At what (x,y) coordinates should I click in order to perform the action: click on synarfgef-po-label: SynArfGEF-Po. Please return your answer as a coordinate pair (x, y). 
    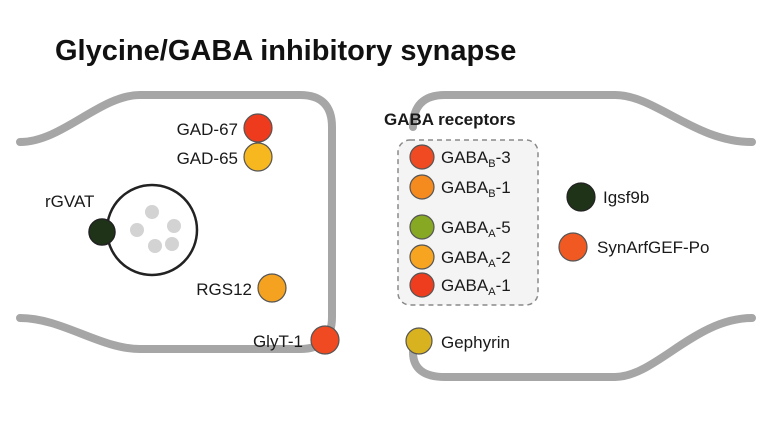
    Looking at the image, I should click on (653, 247).